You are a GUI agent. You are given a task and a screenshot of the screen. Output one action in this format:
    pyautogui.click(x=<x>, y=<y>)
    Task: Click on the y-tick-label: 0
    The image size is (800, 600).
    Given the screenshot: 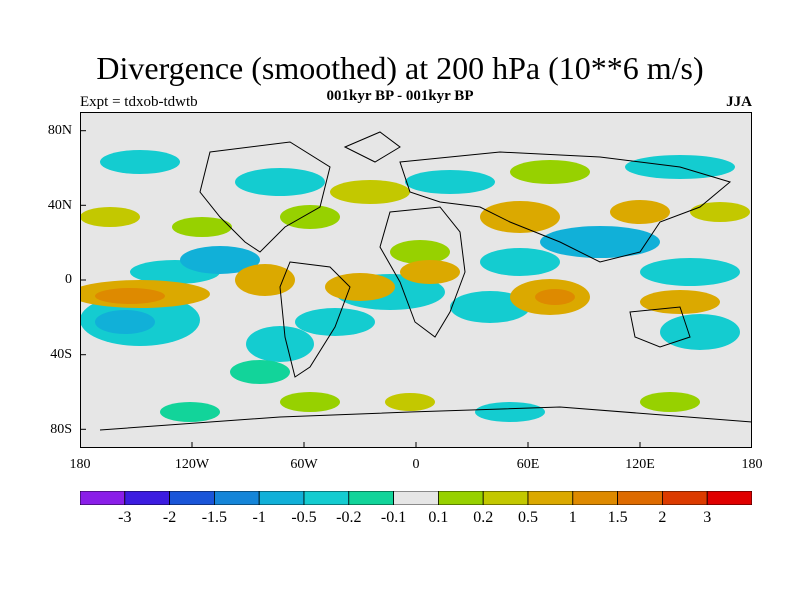 What is the action you would take?
    pyautogui.click(x=68, y=279)
    